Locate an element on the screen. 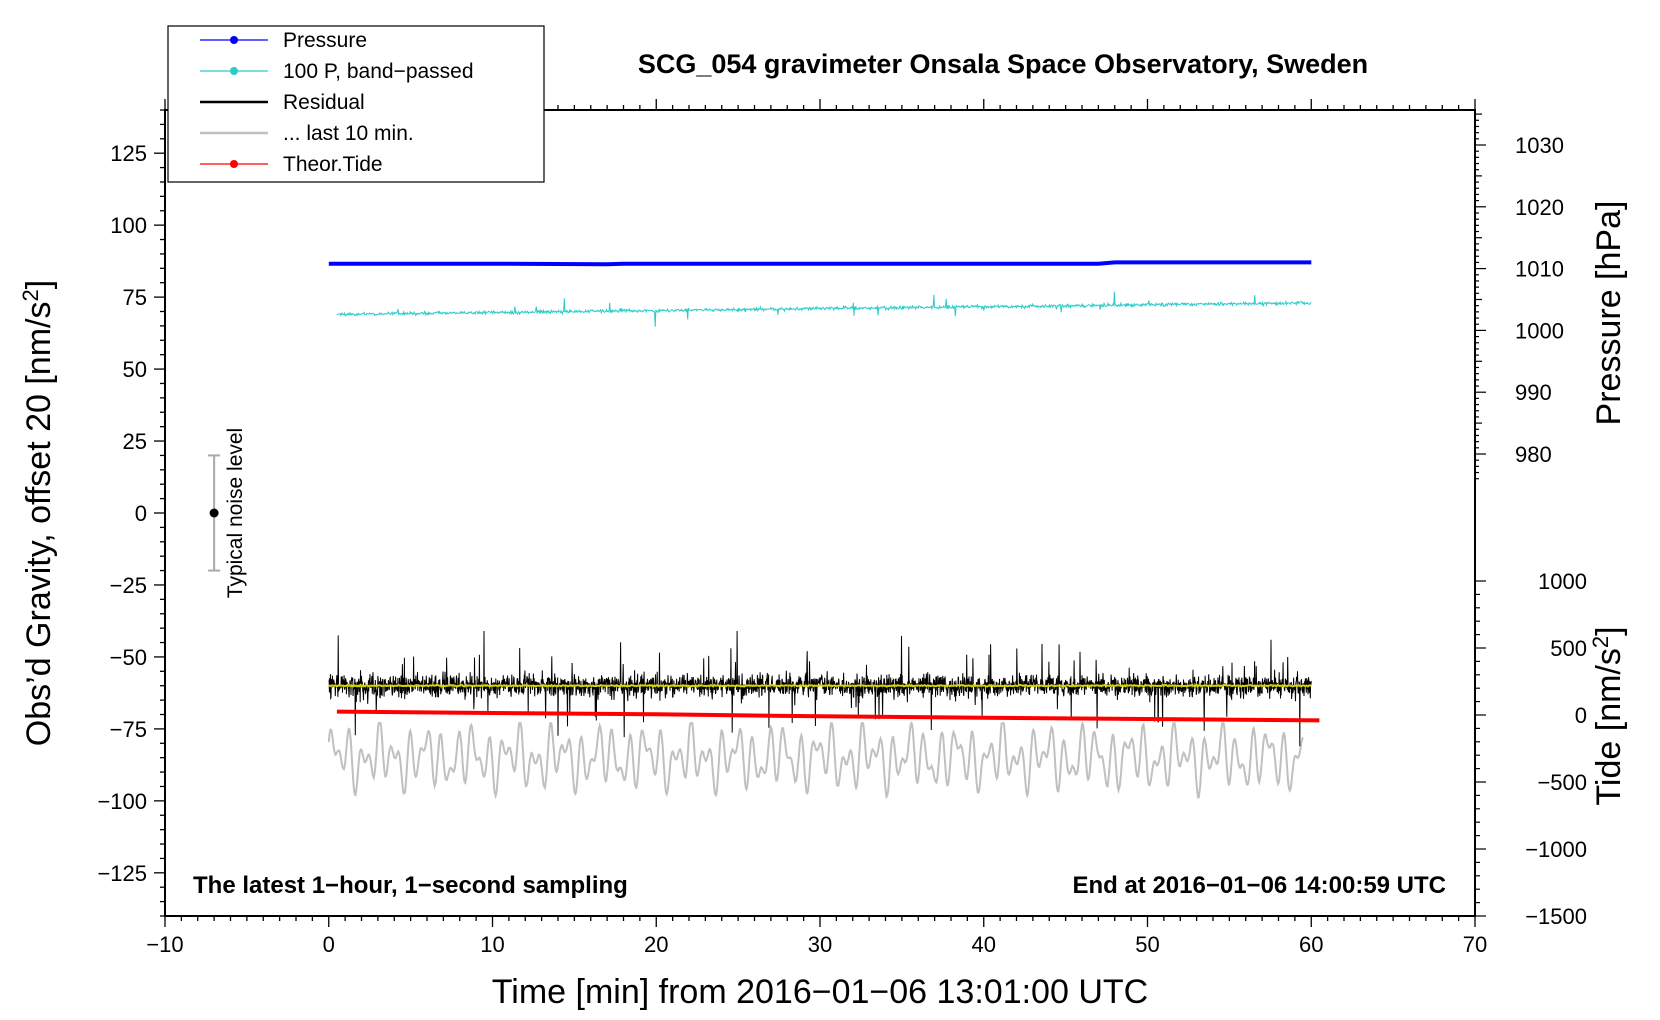 The height and width of the screenshot is (1020, 1660). legend-label: Theor.Tide is located at coordinates (333, 164).